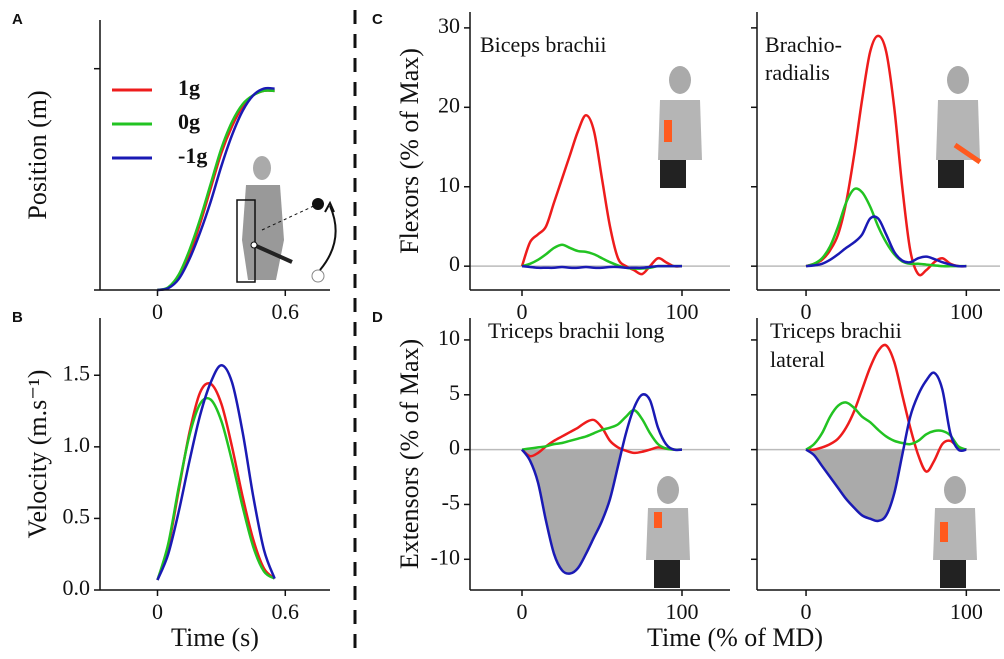 The image size is (1004, 659). Describe the element at coordinates (836, 330) in the screenshot. I see `panel-title: Triceps brachii` at that location.